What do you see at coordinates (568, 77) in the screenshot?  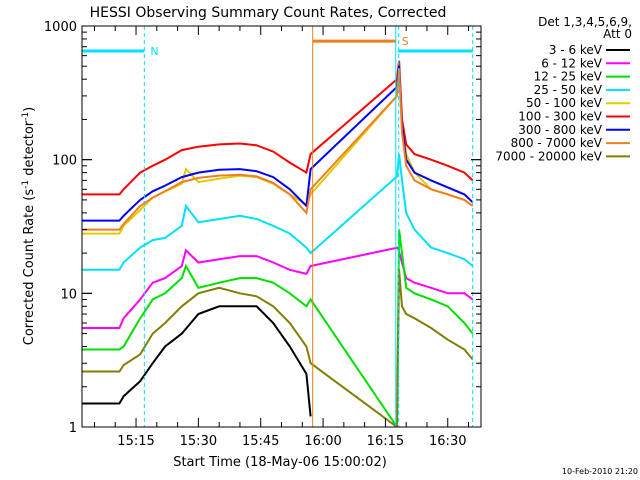 I see `legend-item-label: 12 - 25 keV` at bounding box center [568, 77].